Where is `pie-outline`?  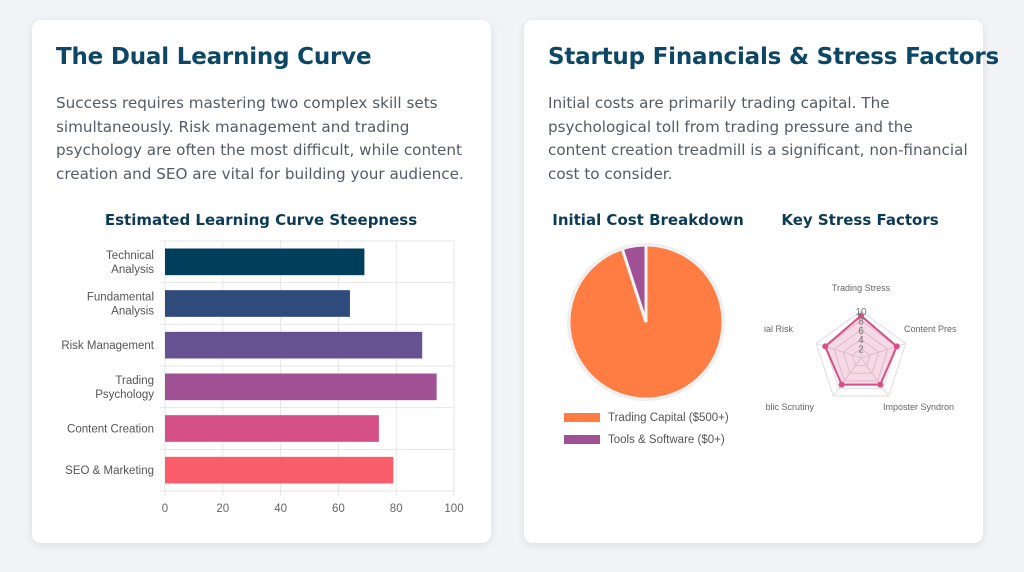 pie-outline is located at coordinates (646, 322).